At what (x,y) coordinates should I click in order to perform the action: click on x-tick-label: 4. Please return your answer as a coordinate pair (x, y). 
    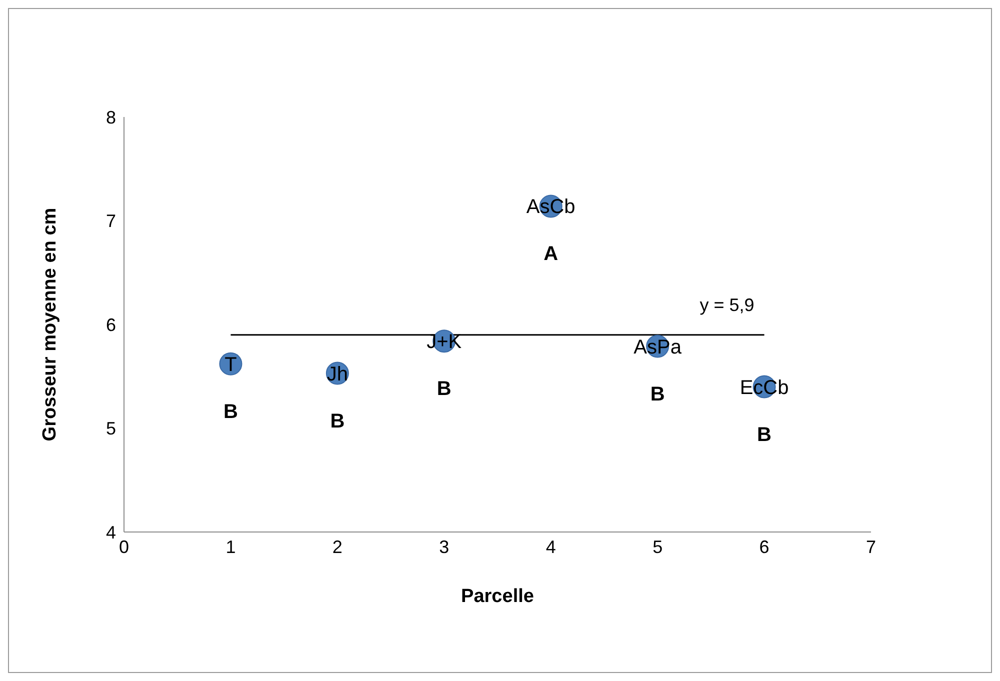
    Looking at the image, I should click on (551, 546).